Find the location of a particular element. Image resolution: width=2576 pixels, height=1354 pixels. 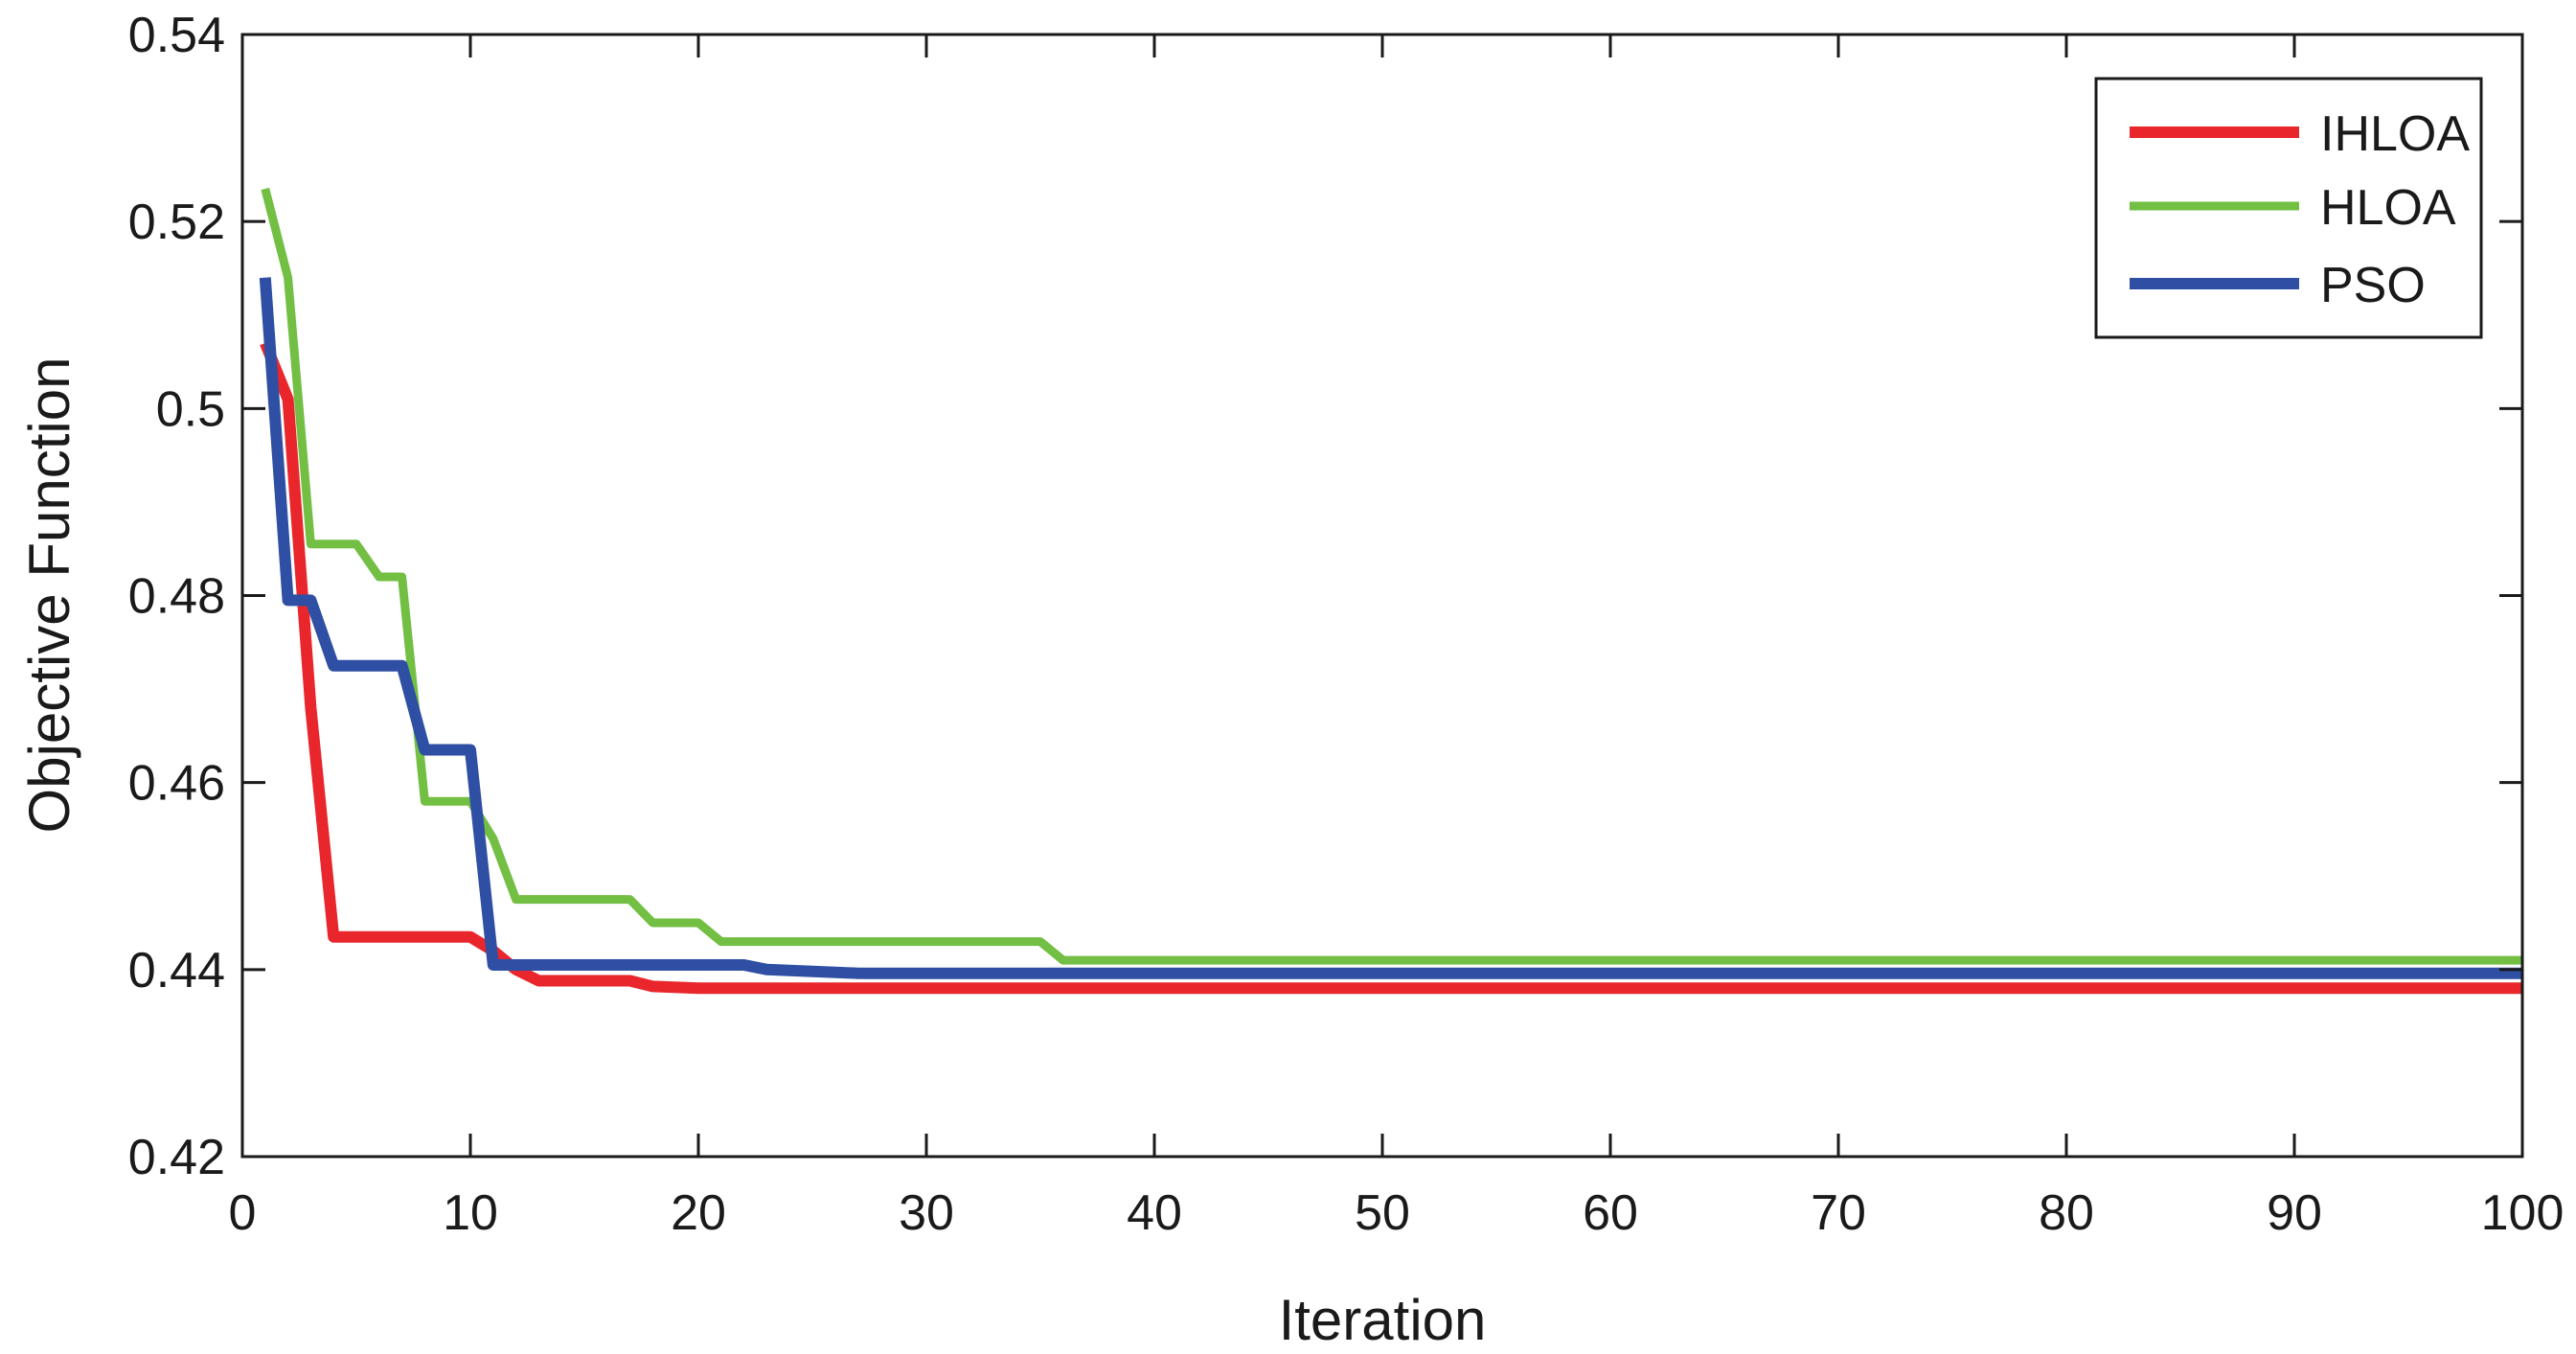

legend-label-hloa: HLOA is located at coordinates (2388, 208).